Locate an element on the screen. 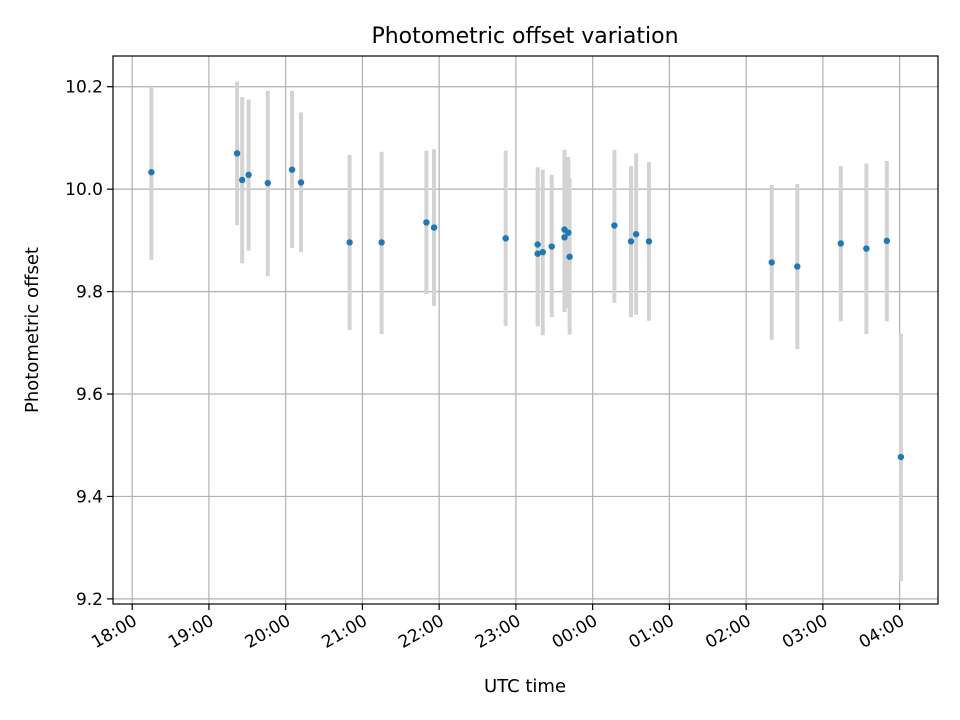 The height and width of the screenshot is (720, 960). chart-title: Photometric offset variation is located at coordinates (524, 36).